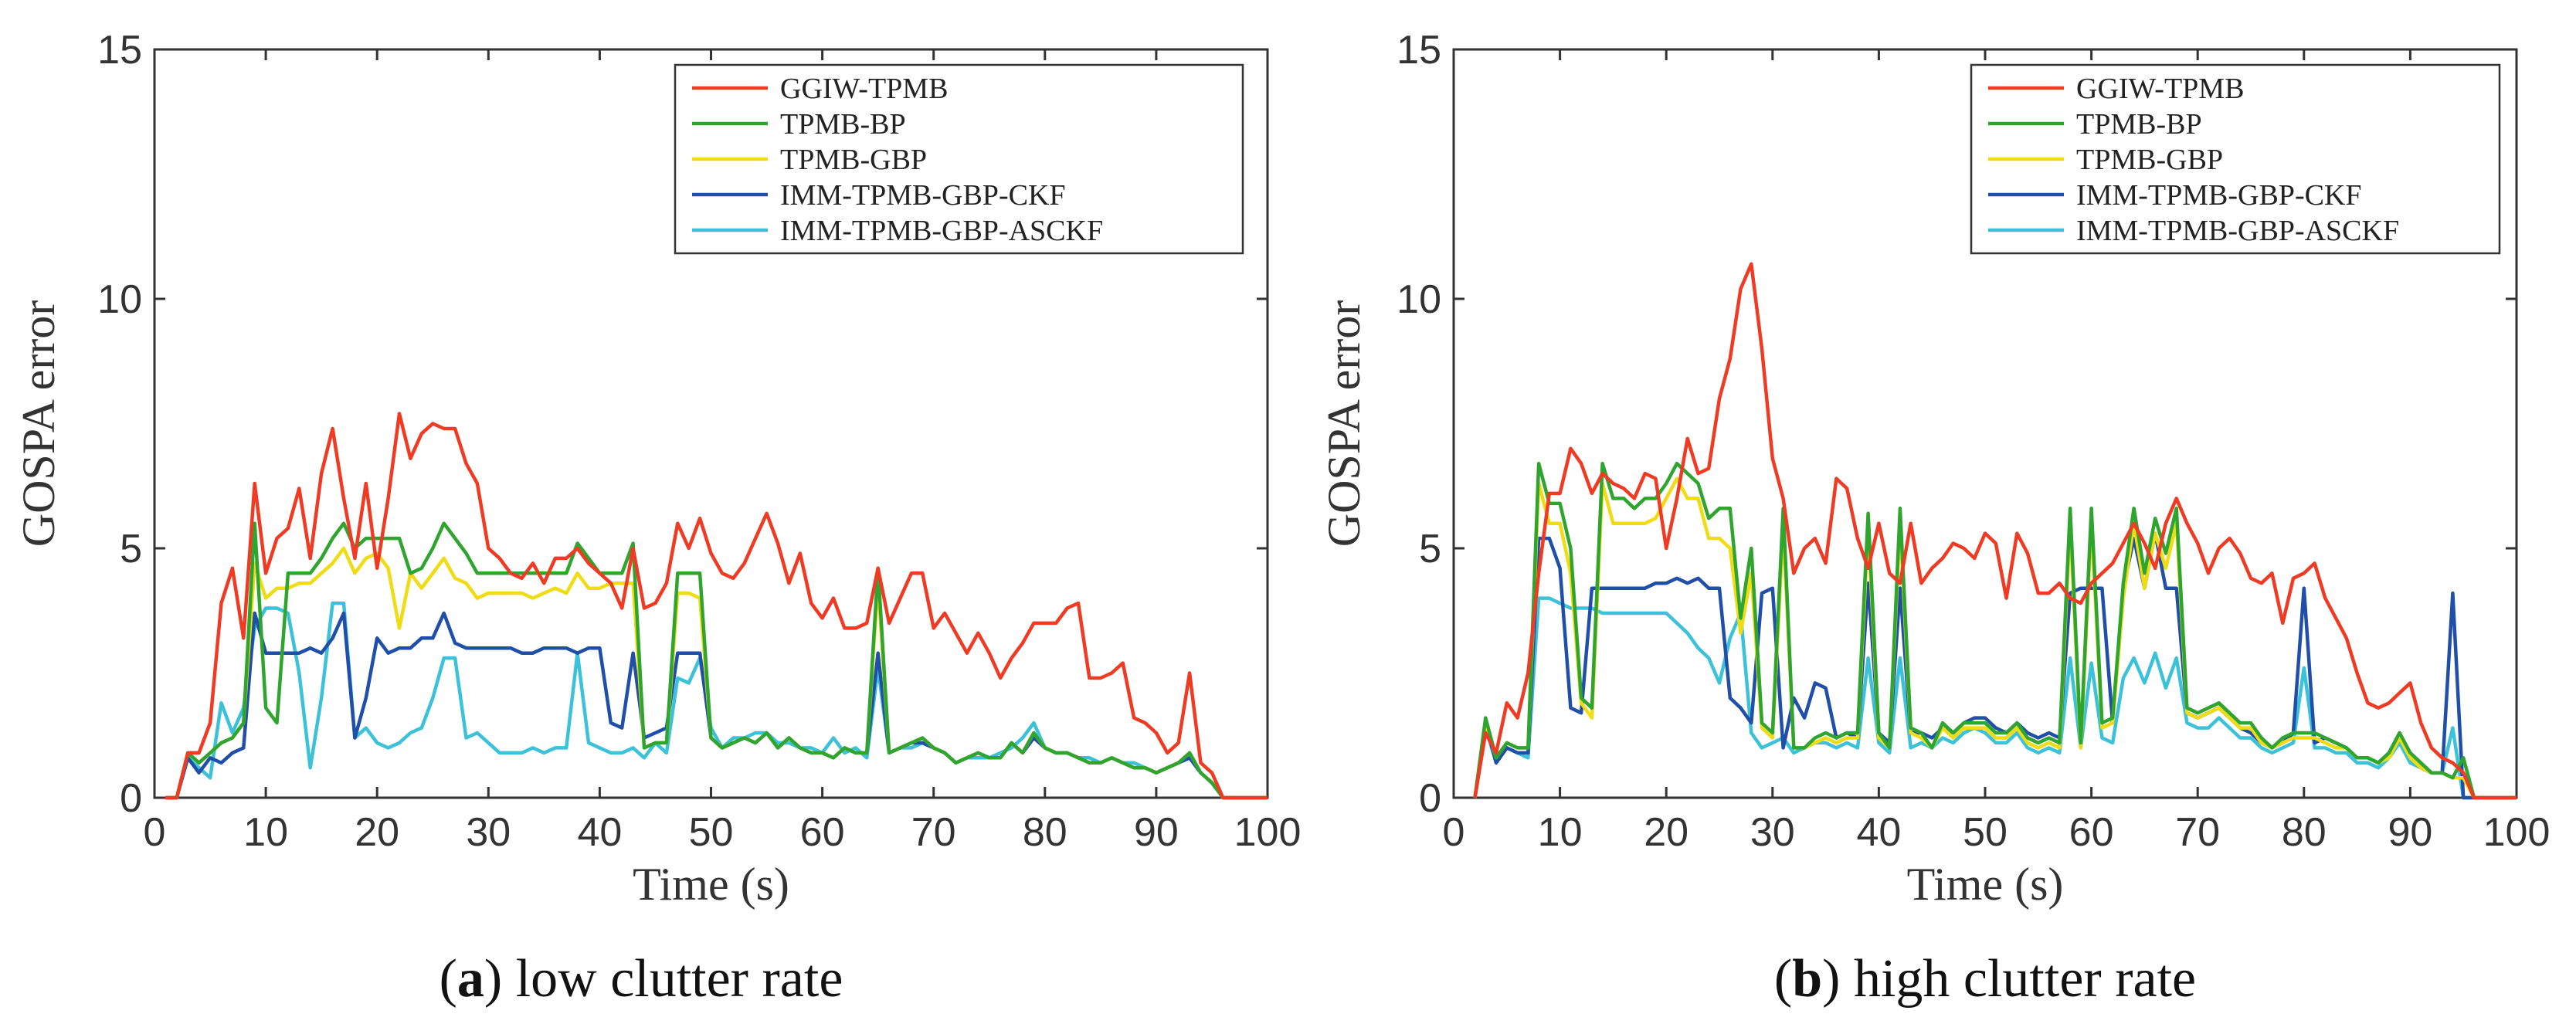 The height and width of the screenshot is (1024, 2576). What do you see at coordinates (2018, 979) in the screenshot?
I see `caption-text: high clutter rate` at bounding box center [2018, 979].